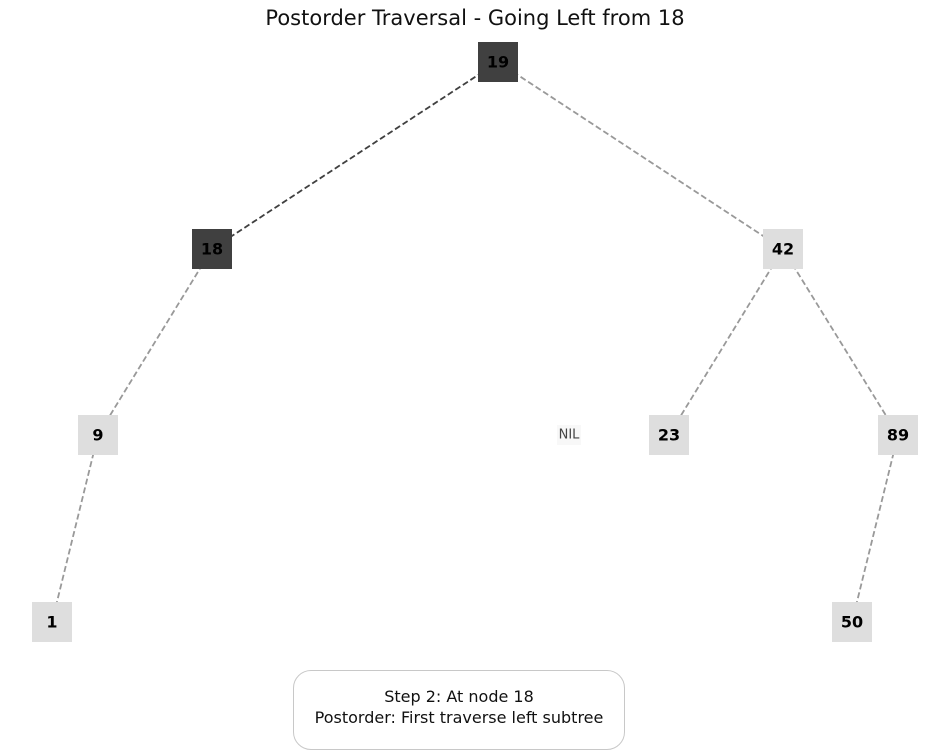 This screenshot has width=950, height=750. I want to click on node-label: 89, so click(898, 435).